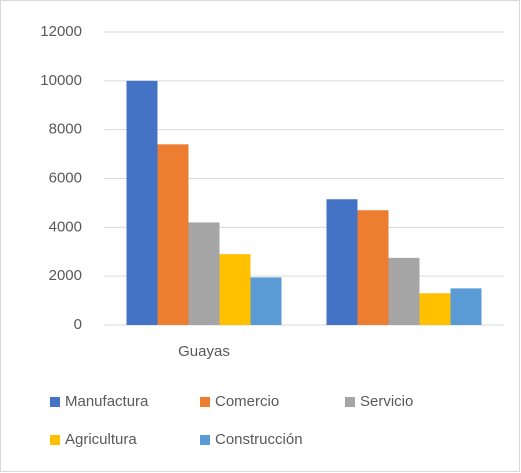 This screenshot has height=473, width=521. I want to click on legend-label: Manufactura, so click(107, 401).